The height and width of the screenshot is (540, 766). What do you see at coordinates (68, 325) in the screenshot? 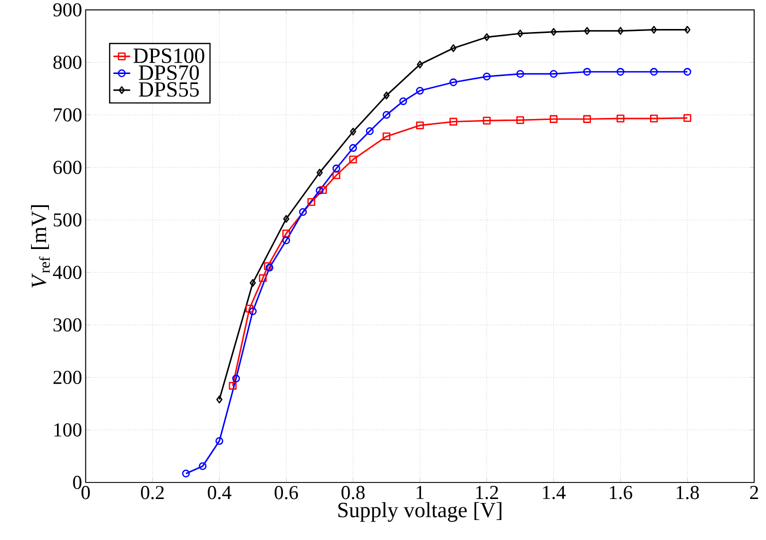
I see `y-tick-label: 300` at bounding box center [68, 325].